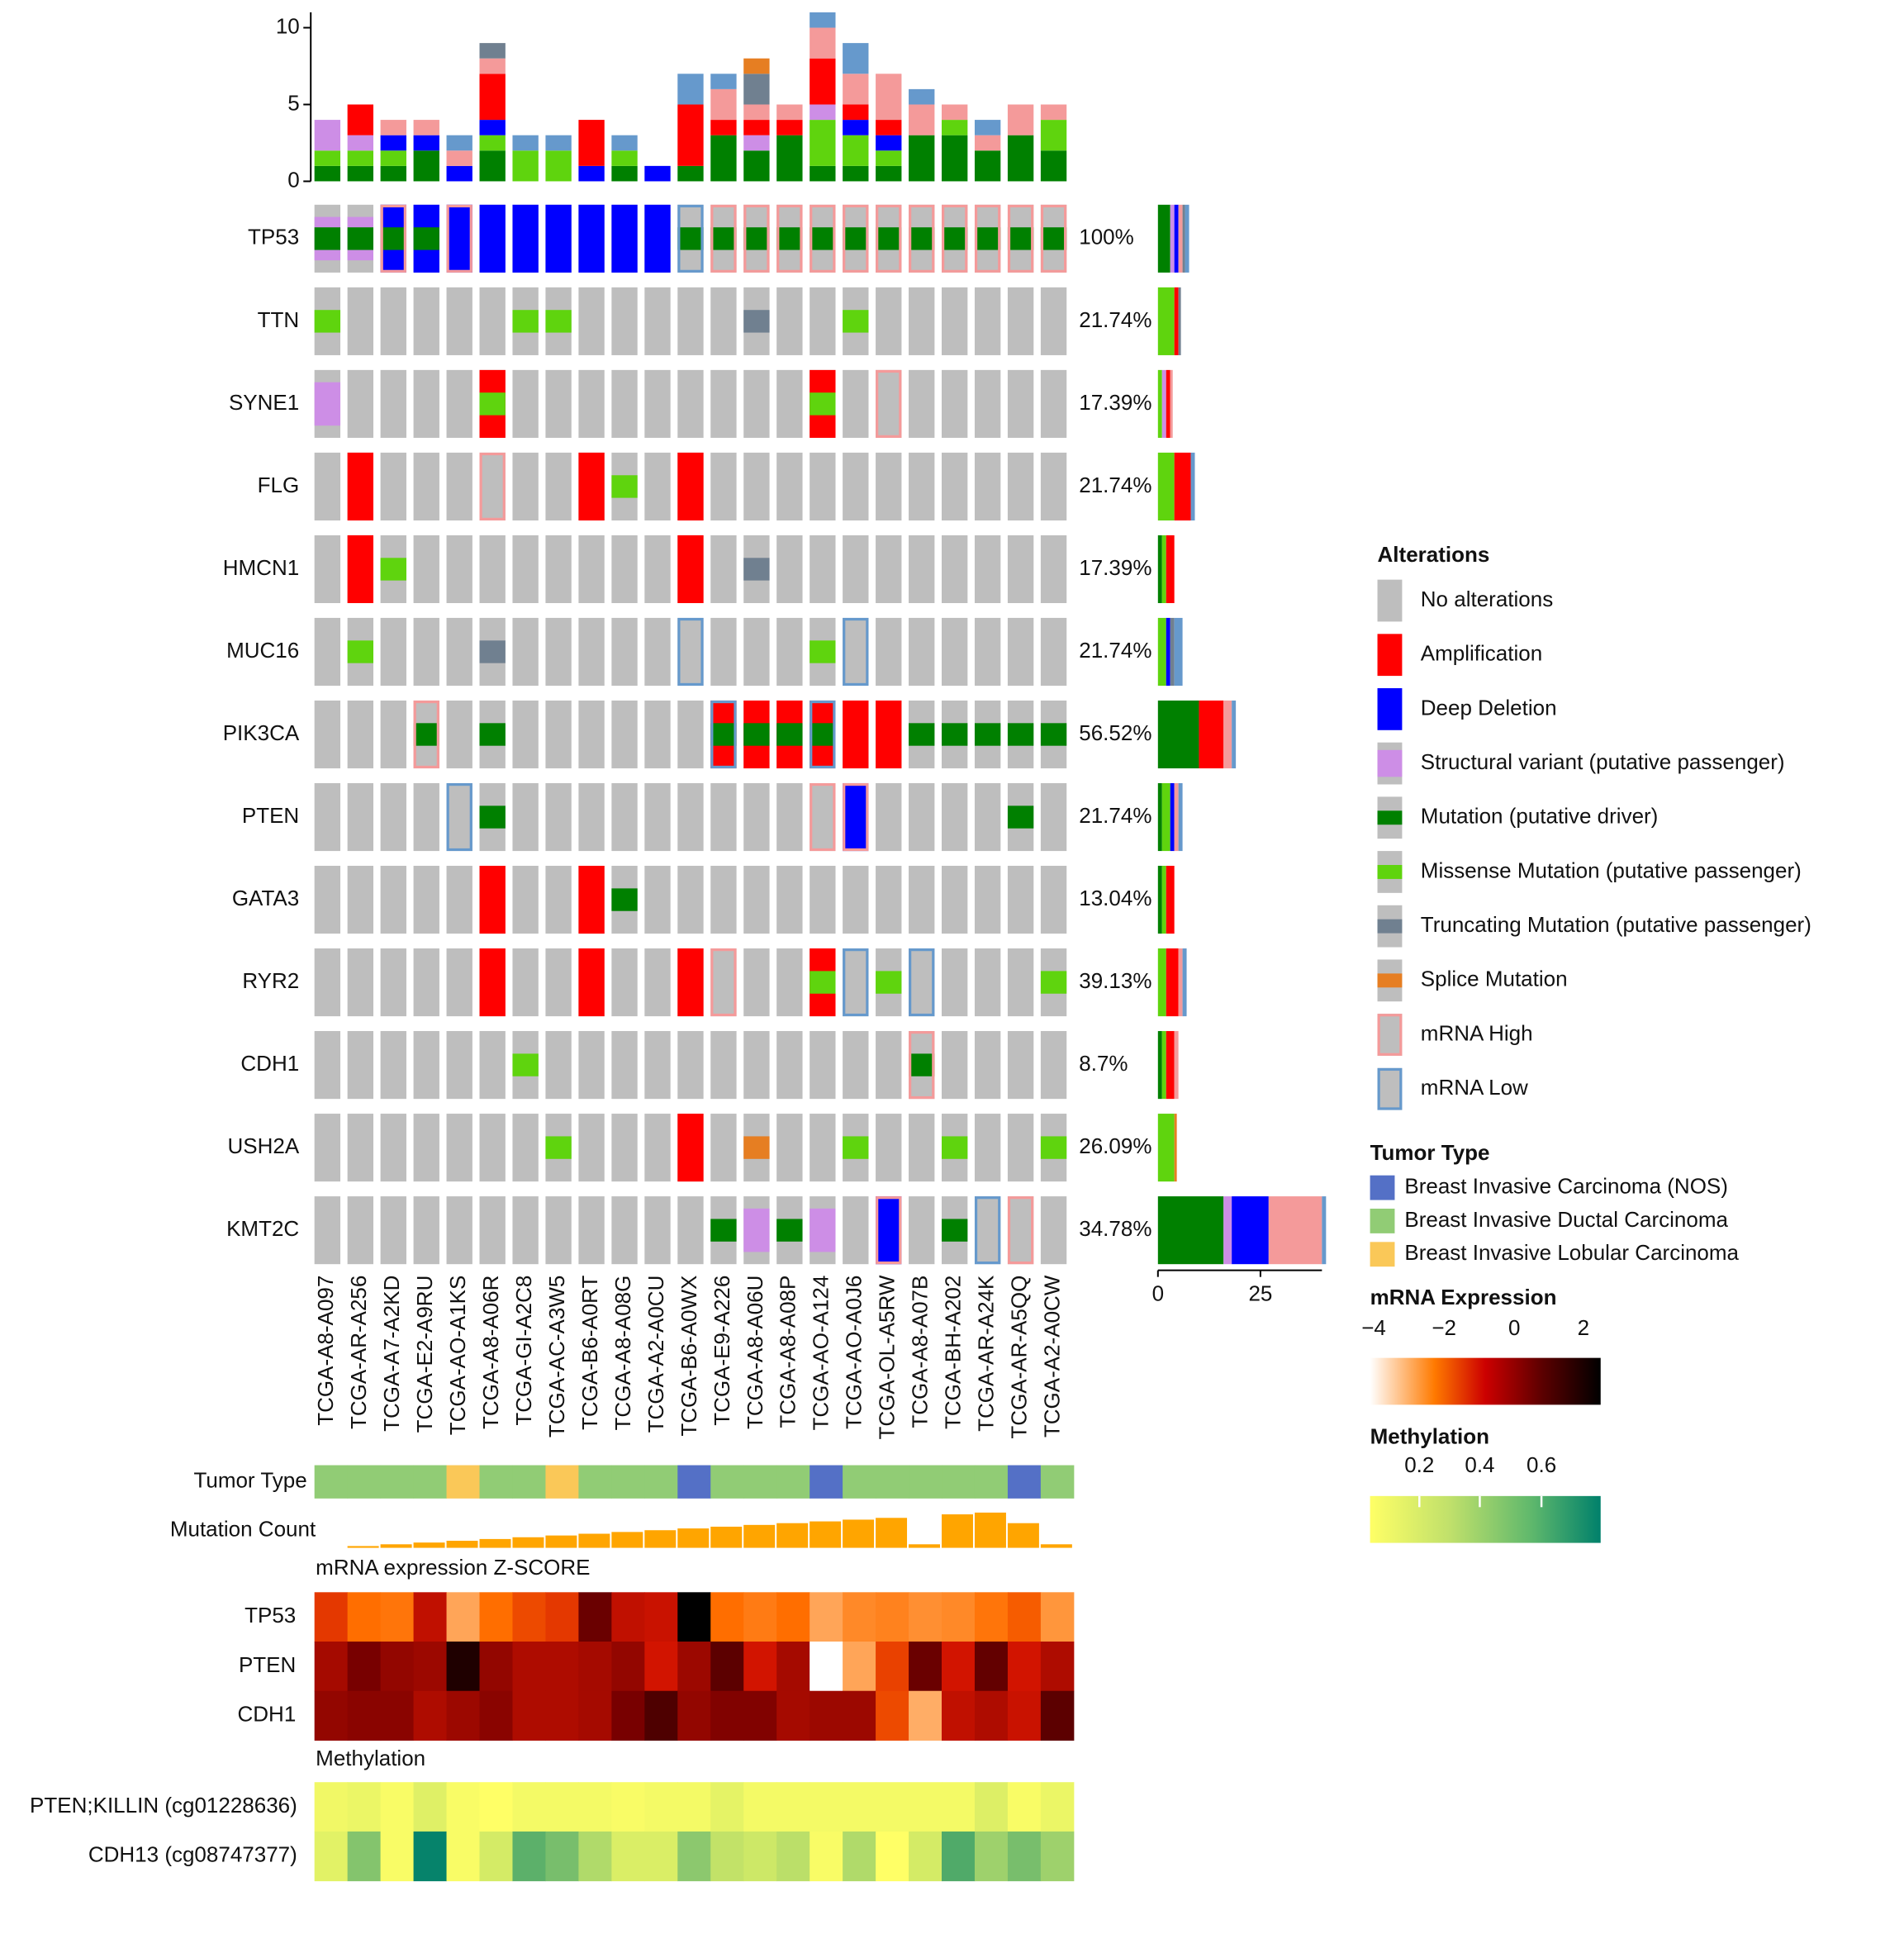  What do you see at coordinates (756, 1230) in the screenshot?
I see `structural-variant-mark` at bounding box center [756, 1230].